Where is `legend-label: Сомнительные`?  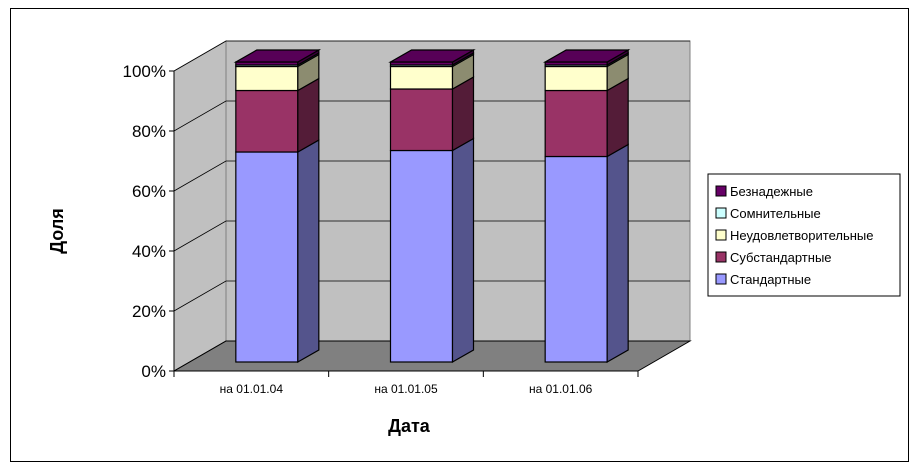 legend-label: Сомнительные is located at coordinates (775, 213).